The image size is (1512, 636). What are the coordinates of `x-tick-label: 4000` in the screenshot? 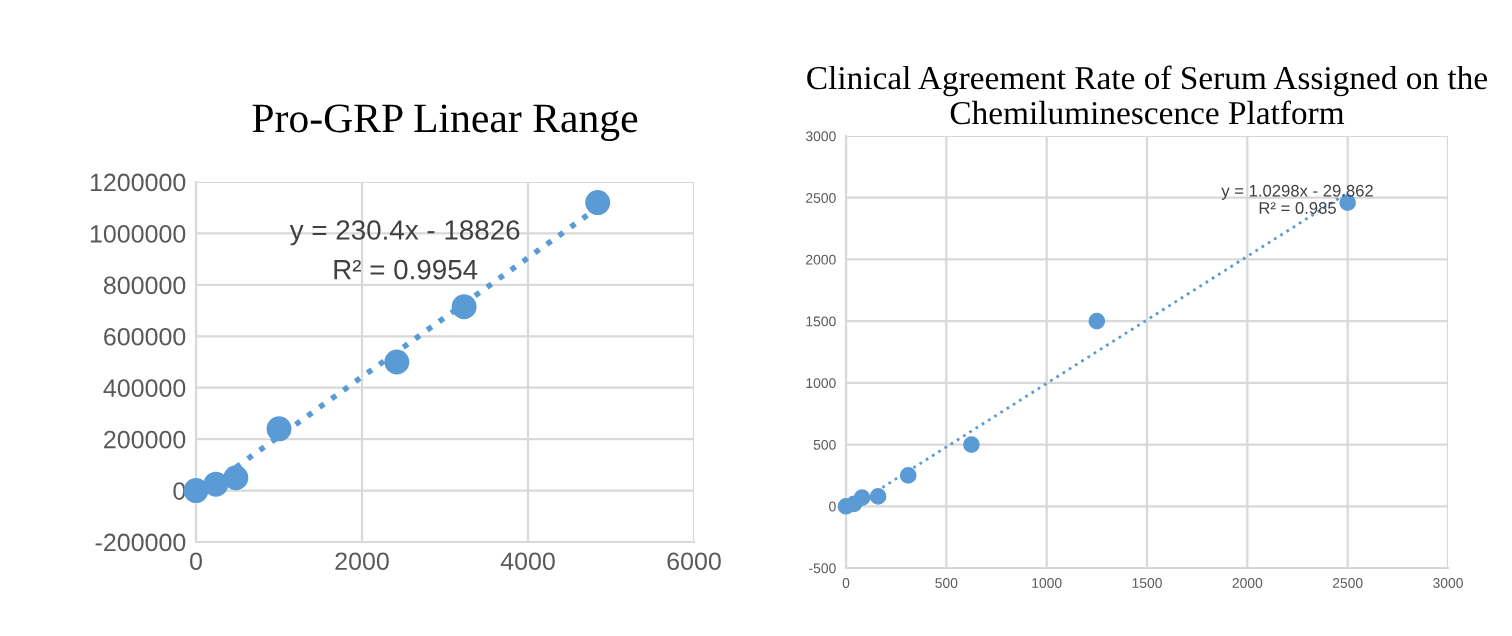 It's located at (527, 561).